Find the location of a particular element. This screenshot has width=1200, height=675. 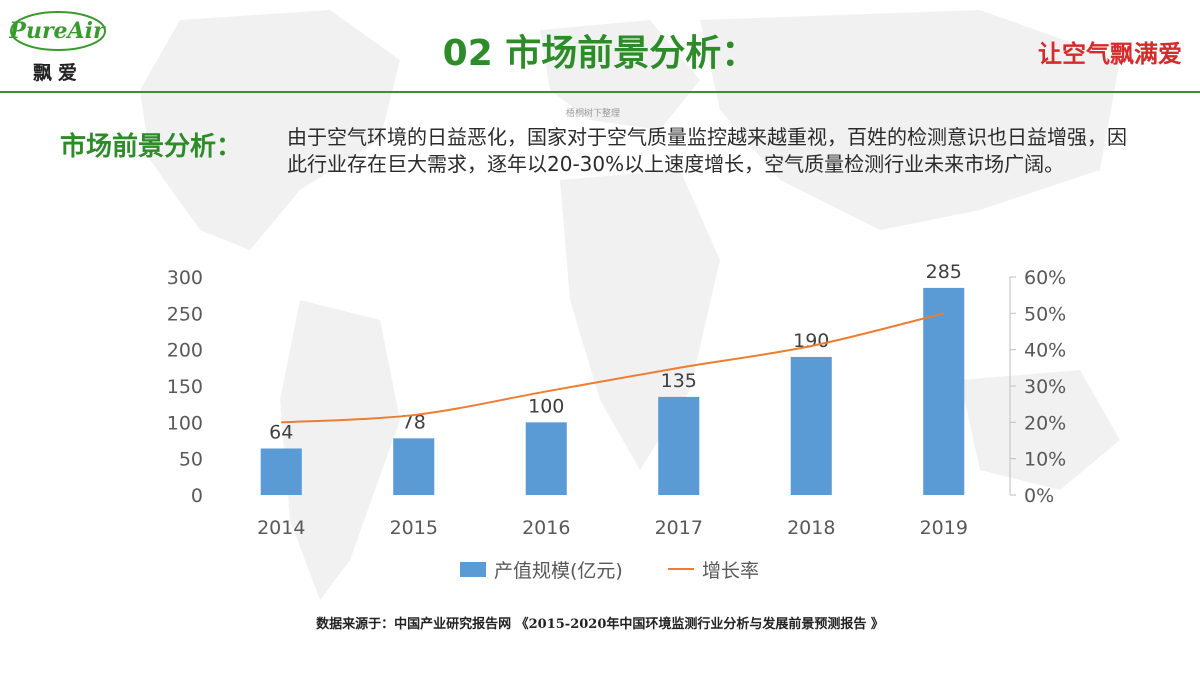

right-axis-tick-label: 50% is located at coordinates (1045, 314).